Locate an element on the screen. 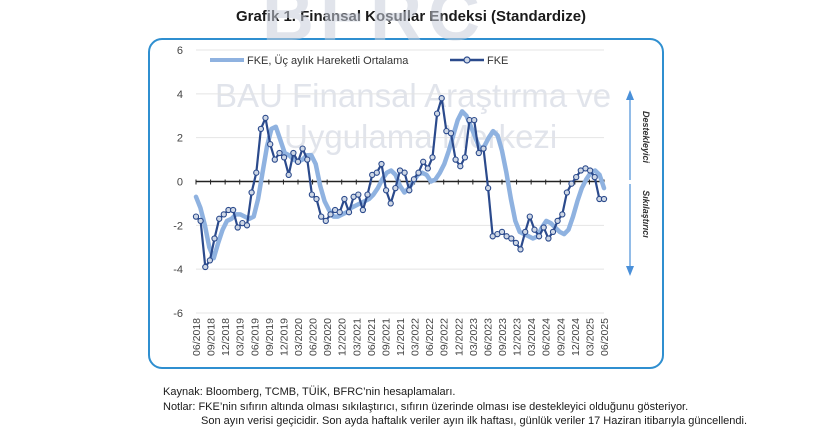  label-sikilastirici: Sıkılaştırıcı is located at coordinates (646, 214).